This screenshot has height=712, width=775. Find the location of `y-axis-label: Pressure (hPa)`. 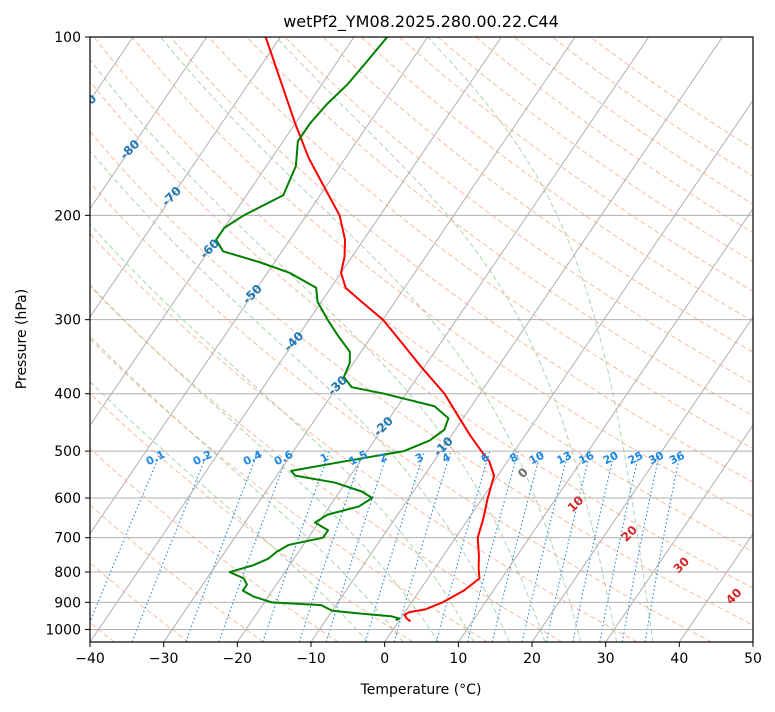

y-axis-label: Pressure (hPa) is located at coordinates (22, 339).